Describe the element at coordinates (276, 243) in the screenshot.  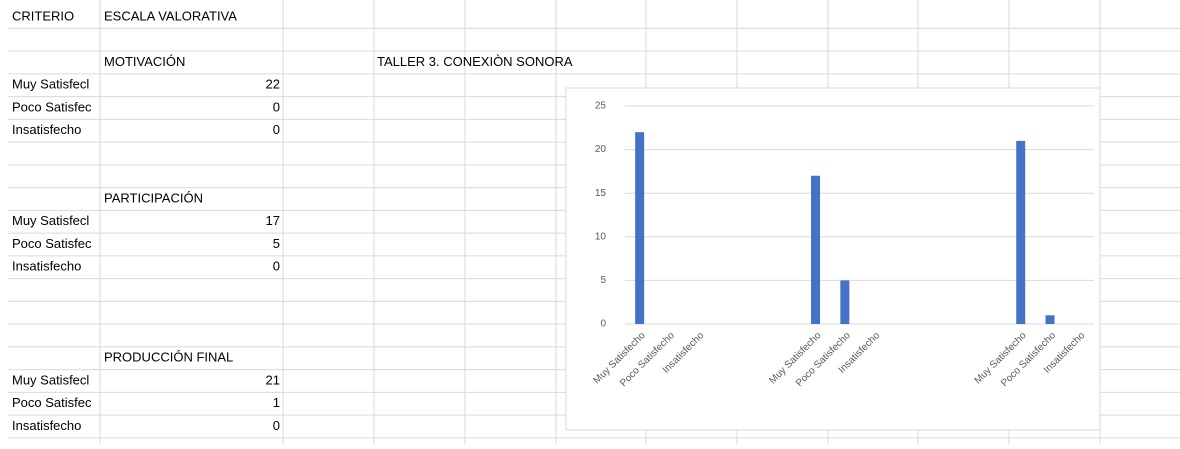
I see `row-value: 5` at that location.